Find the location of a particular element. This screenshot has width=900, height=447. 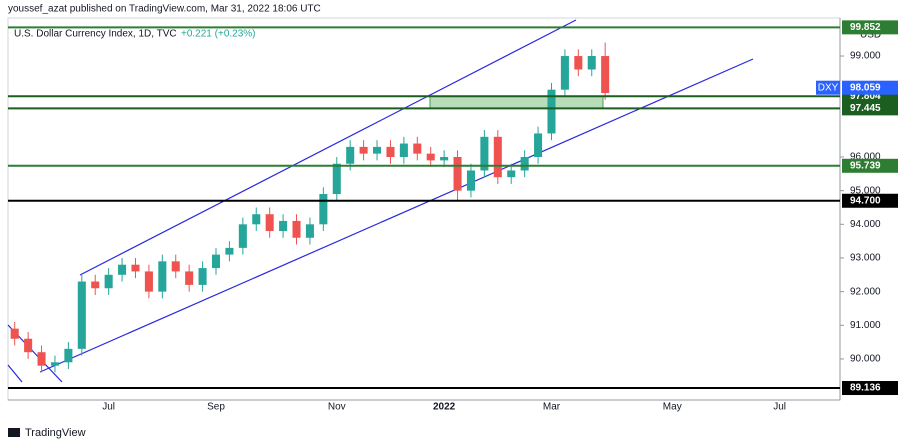

x-tick-label: Nov is located at coordinates (337, 407).